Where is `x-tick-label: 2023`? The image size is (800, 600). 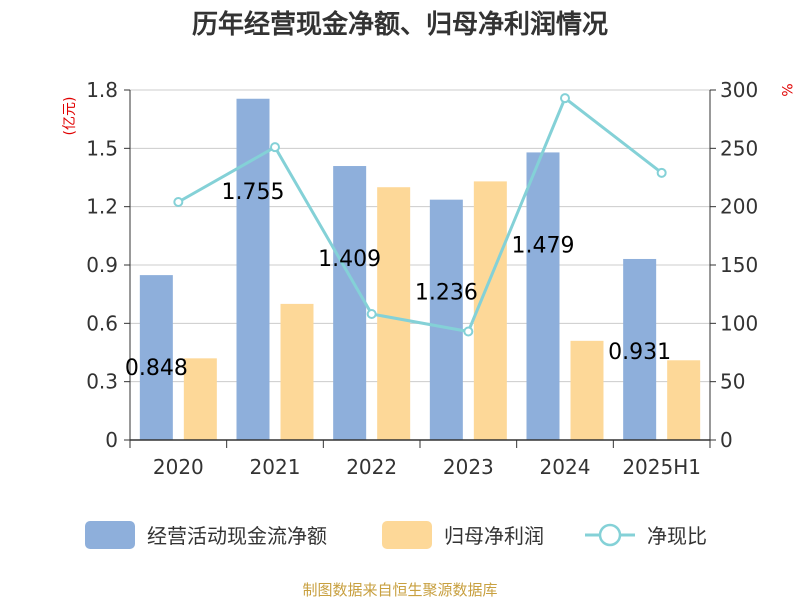
x-tick-label: 2023 is located at coordinates (468, 467).